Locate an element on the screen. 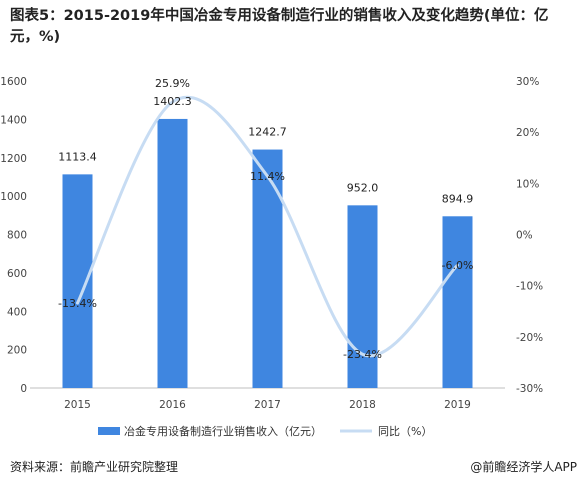 The image size is (585, 489). legend-line-label: 同比（%） is located at coordinates (405, 431).